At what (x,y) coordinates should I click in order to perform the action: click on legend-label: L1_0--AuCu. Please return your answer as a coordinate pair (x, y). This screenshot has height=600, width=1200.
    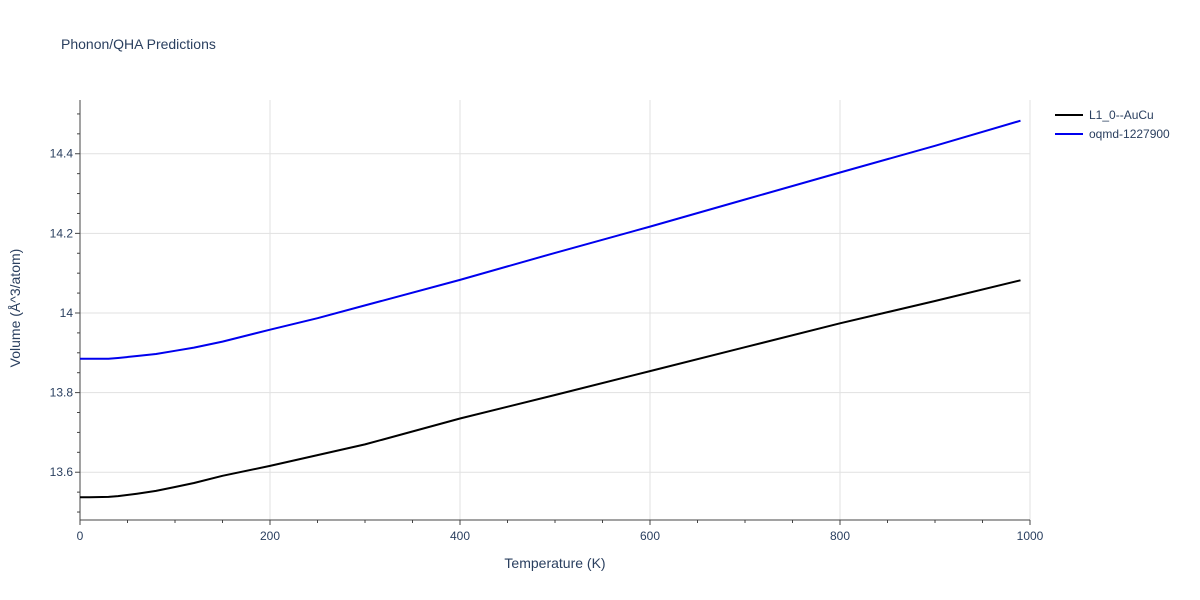
    Looking at the image, I should click on (1121, 115).